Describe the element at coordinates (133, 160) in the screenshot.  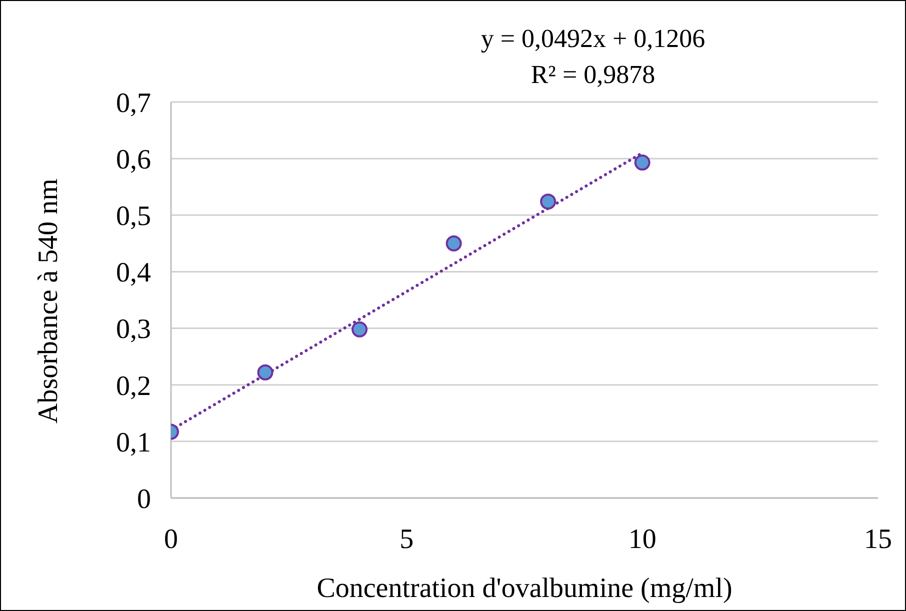
I see `y-tick-label: 0,6` at that location.